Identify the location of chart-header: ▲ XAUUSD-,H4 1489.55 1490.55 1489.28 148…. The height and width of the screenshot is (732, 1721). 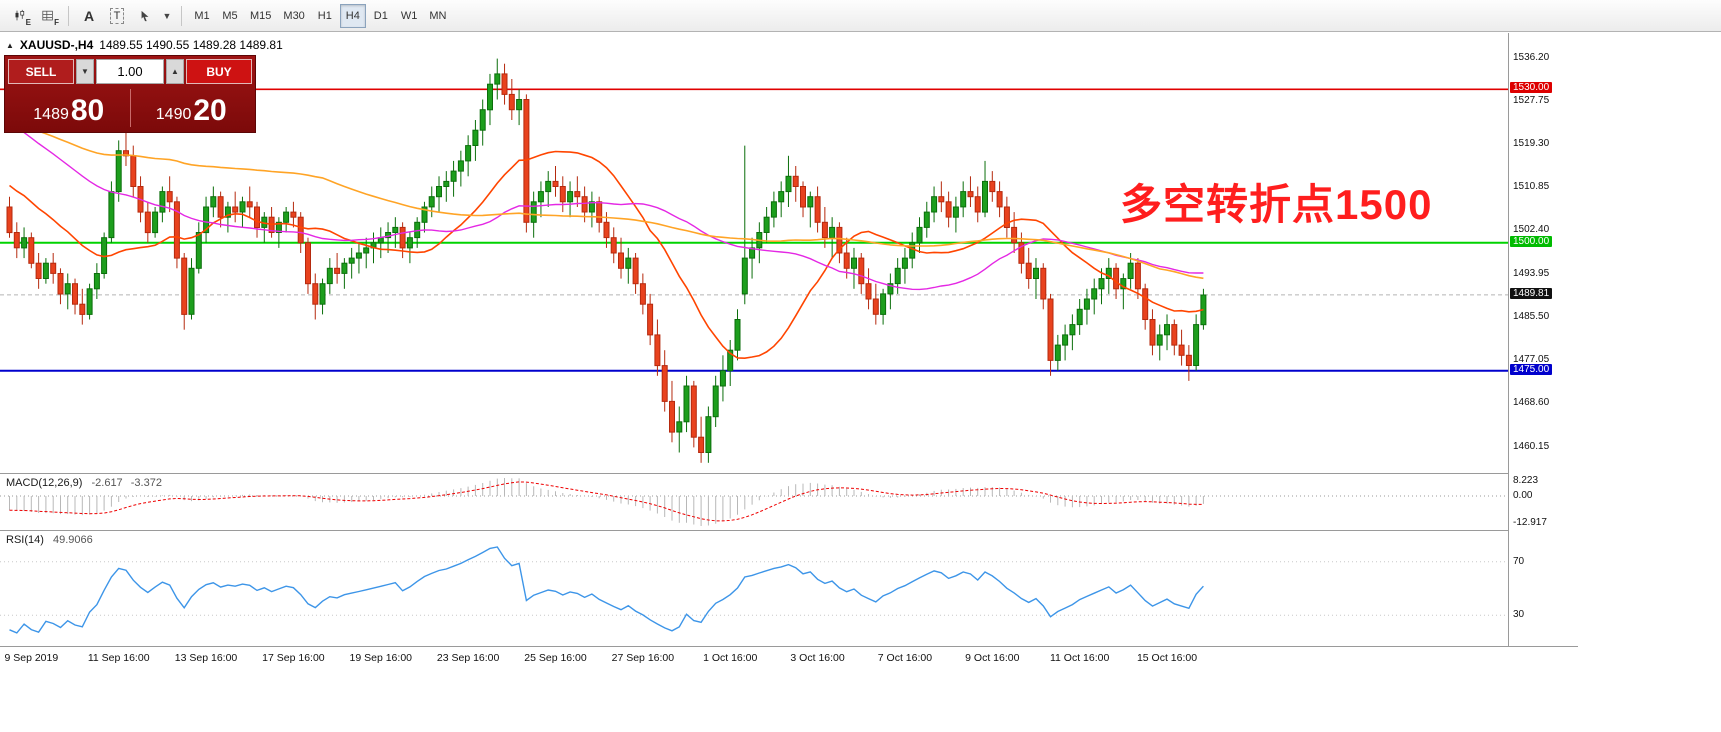
(144, 45).